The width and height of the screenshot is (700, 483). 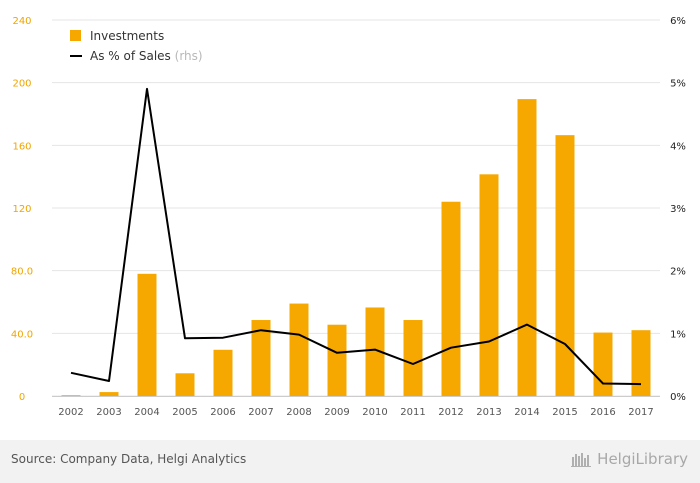 What do you see at coordinates (412, 412) in the screenshot?
I see `x-tick-label: 2011` at bounding box center [412, 412].